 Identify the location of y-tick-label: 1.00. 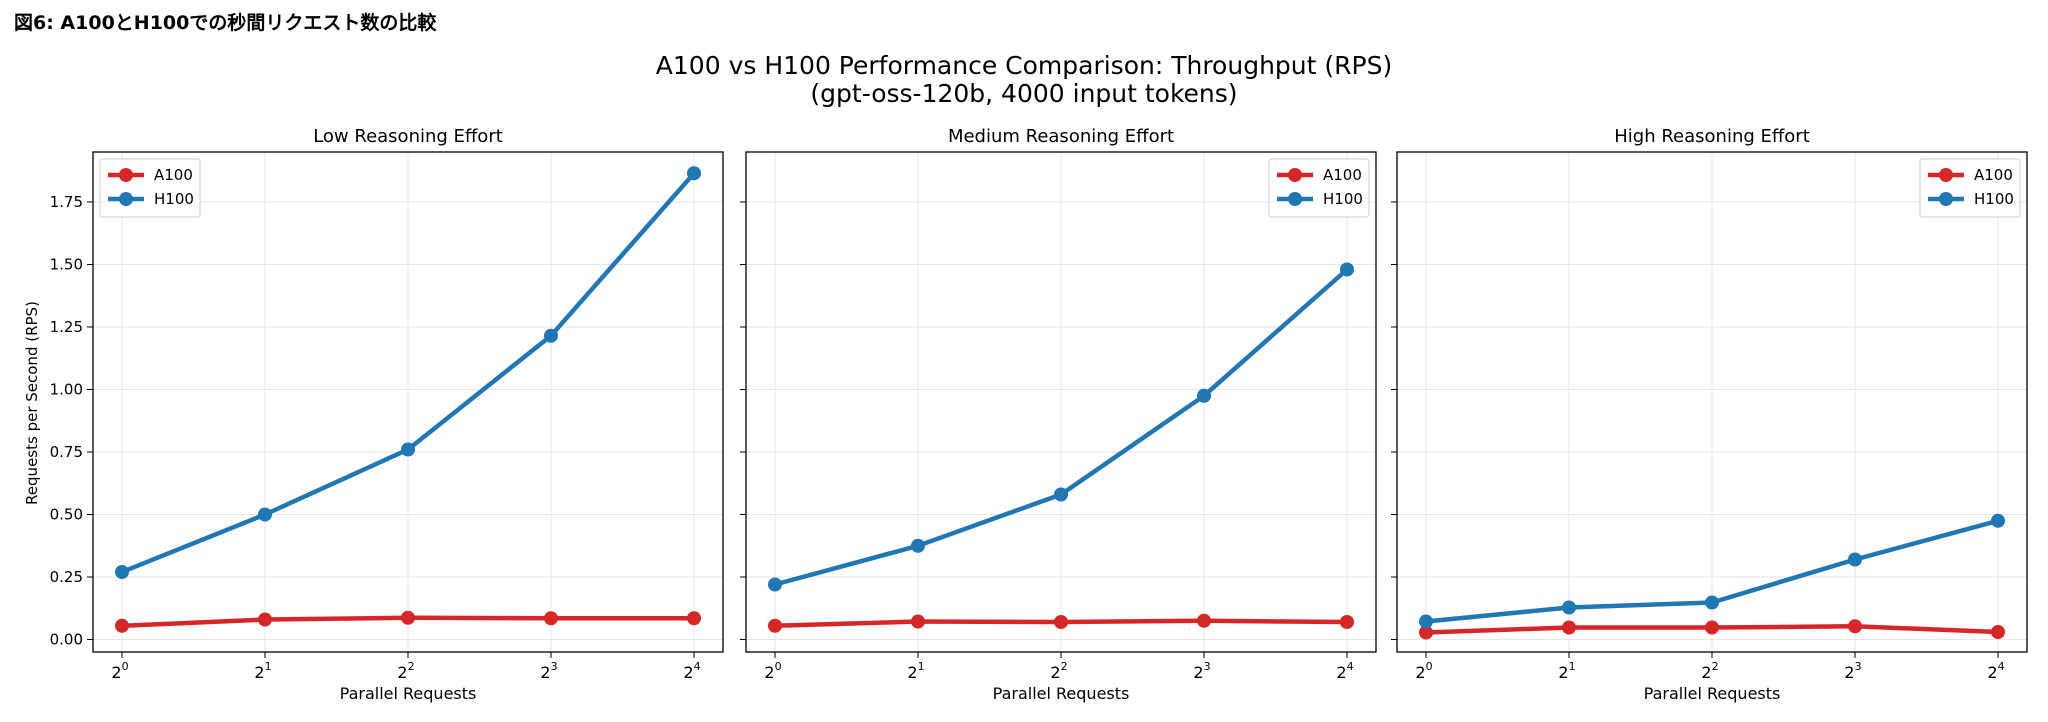
(66, 390).